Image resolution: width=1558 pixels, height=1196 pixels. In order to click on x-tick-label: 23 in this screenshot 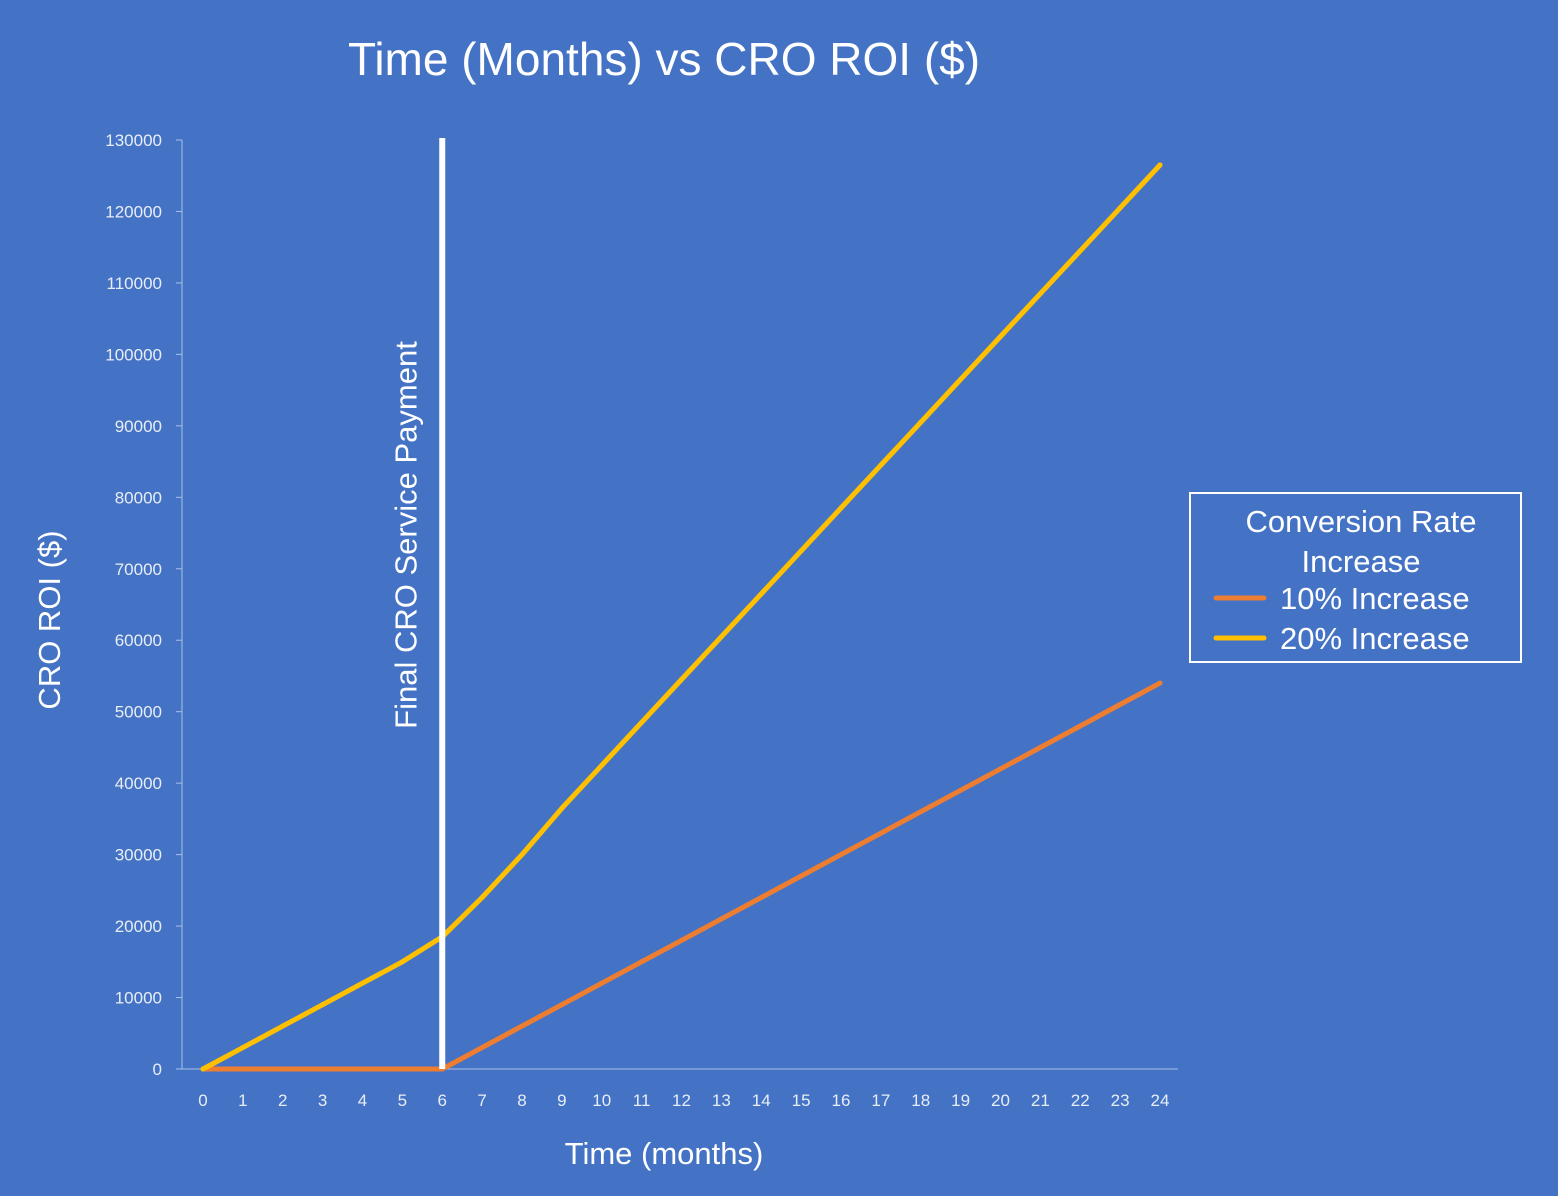, I will do `click(1120, 1100)`.